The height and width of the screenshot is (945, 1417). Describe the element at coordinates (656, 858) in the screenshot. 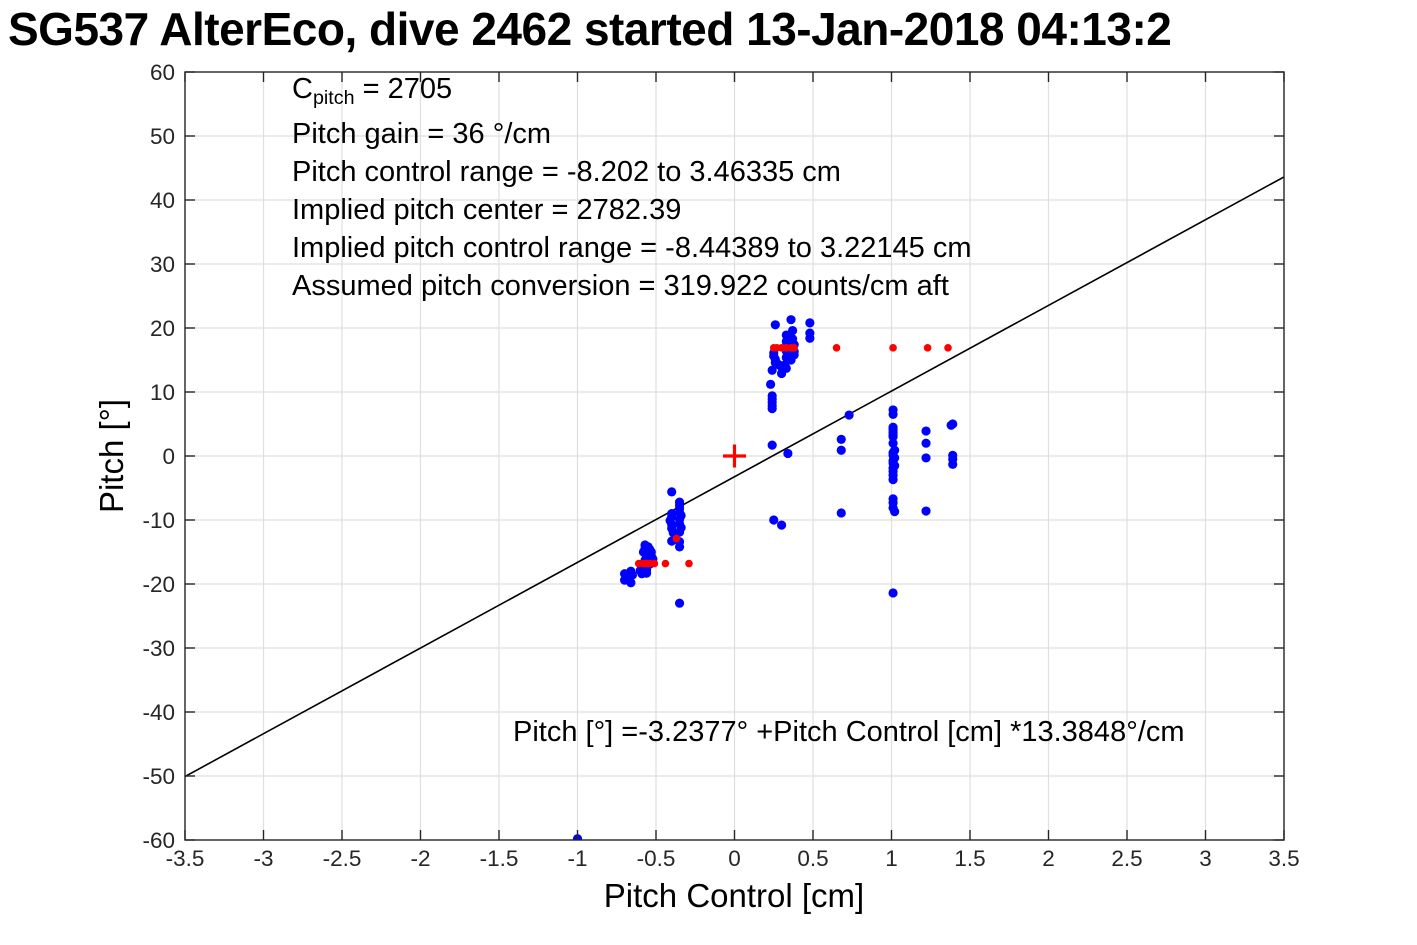

I see `x-tick-label: -0.5` at that location.